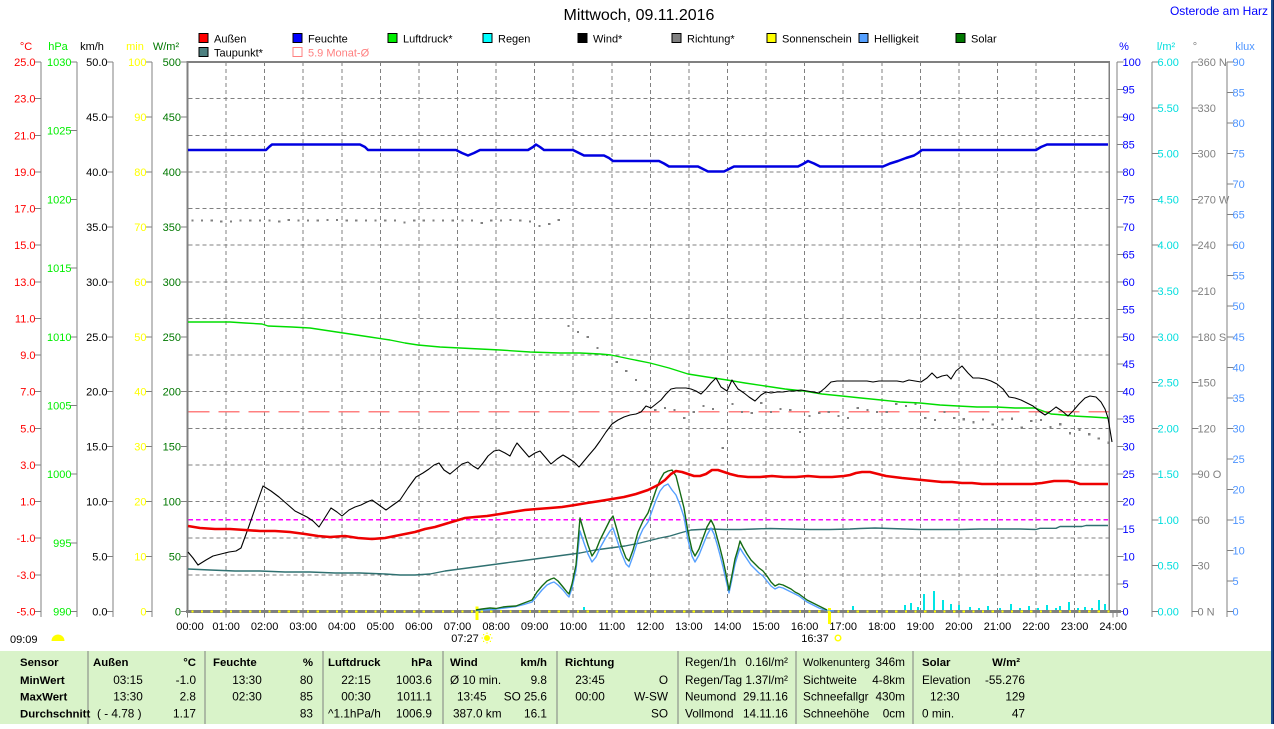 This screenshot has height=729, width=1274. What do you see at coordinates (659, 714) in the screenshot?
I see `svg-text: SO` at bounding box center [659, 714].